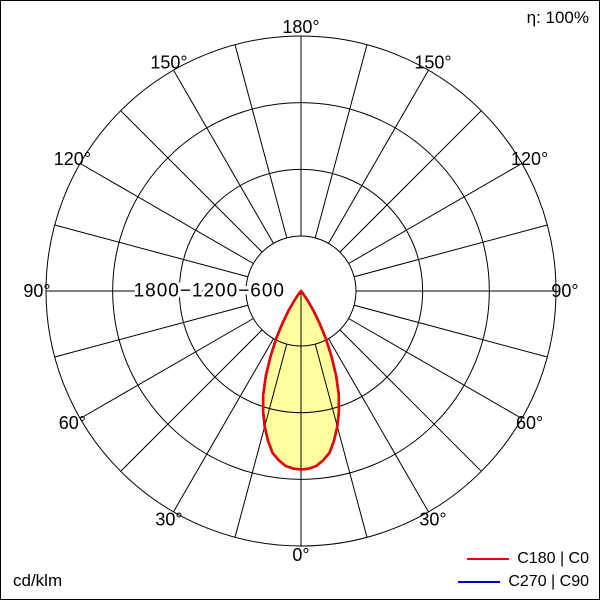 The image size is (600, 600). What do you see at coordinates (557, 17) in the screenshot?
I see `efficiency-label: η: 100%` at bounding box center [557, 17].